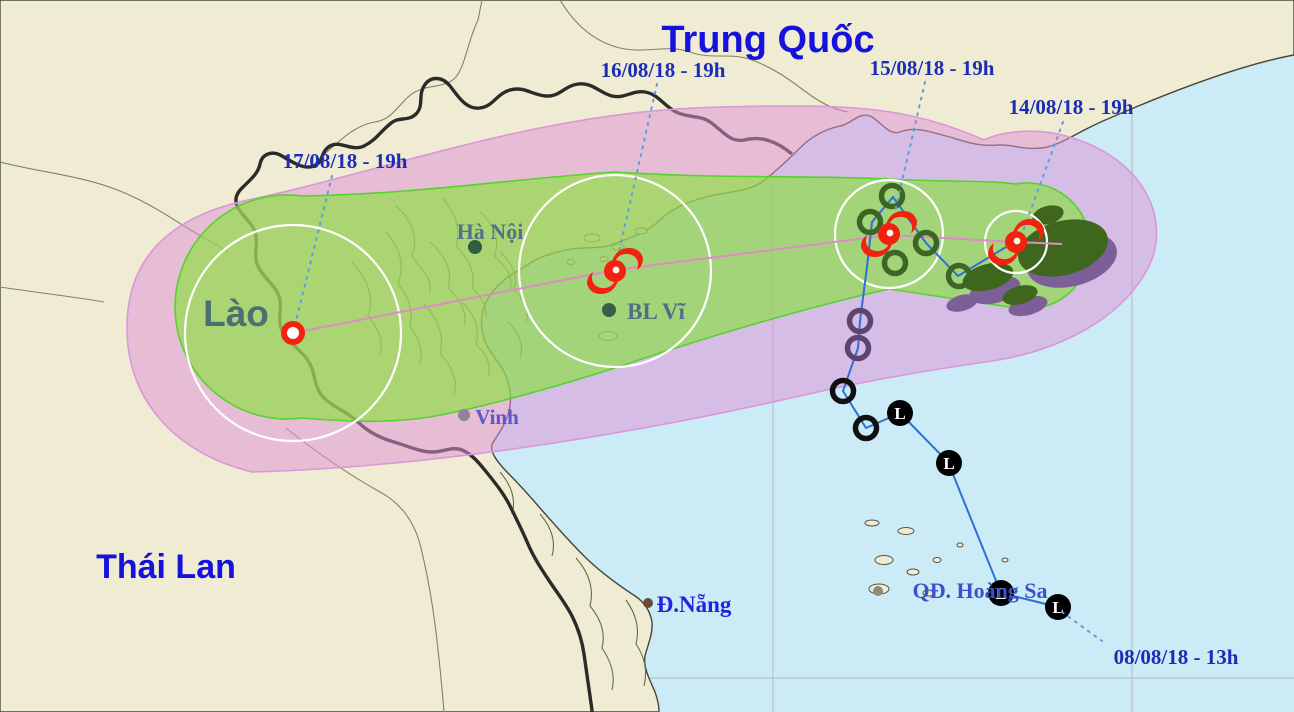 The height and width of the screenshot is (712, 1294). I want to click on label-da-nang: Đ.Nẵng, so click(694, 604).